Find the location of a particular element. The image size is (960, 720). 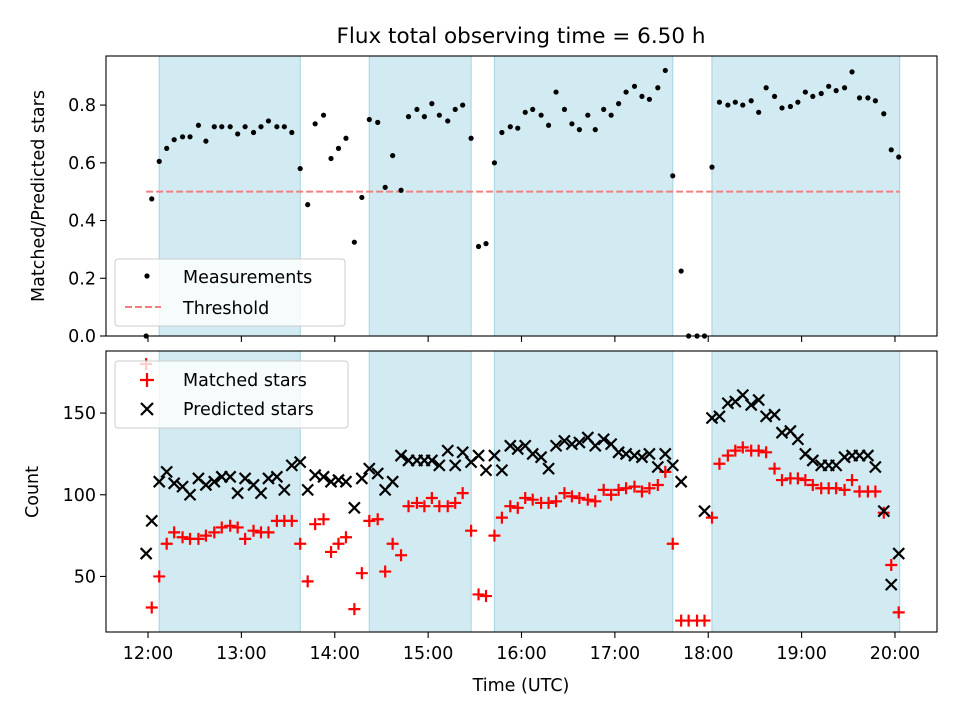

y-tick-label: 0.6 is located at coordinates (82, 164).